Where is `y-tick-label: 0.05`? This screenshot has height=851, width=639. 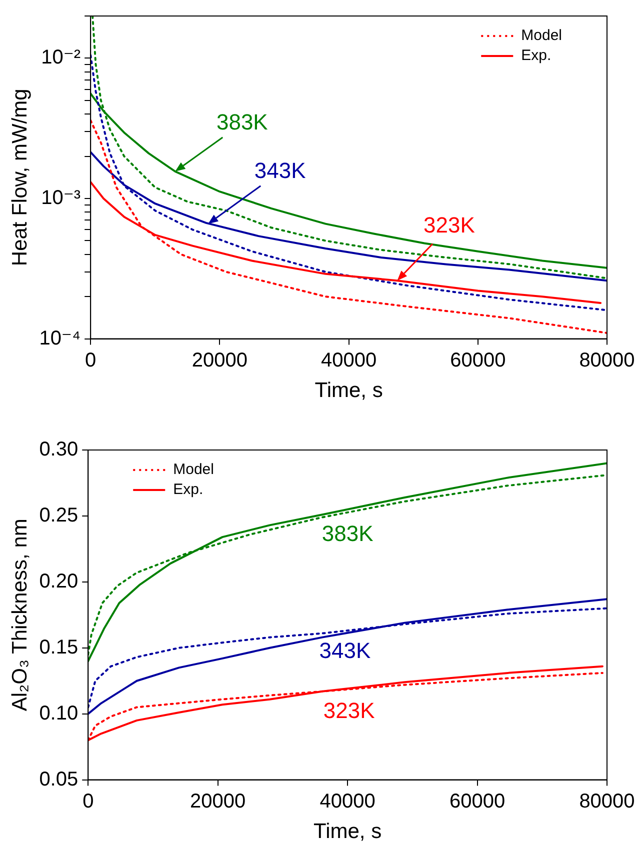
y-tick-label: 0.05 is located at coordinates (58, 779).